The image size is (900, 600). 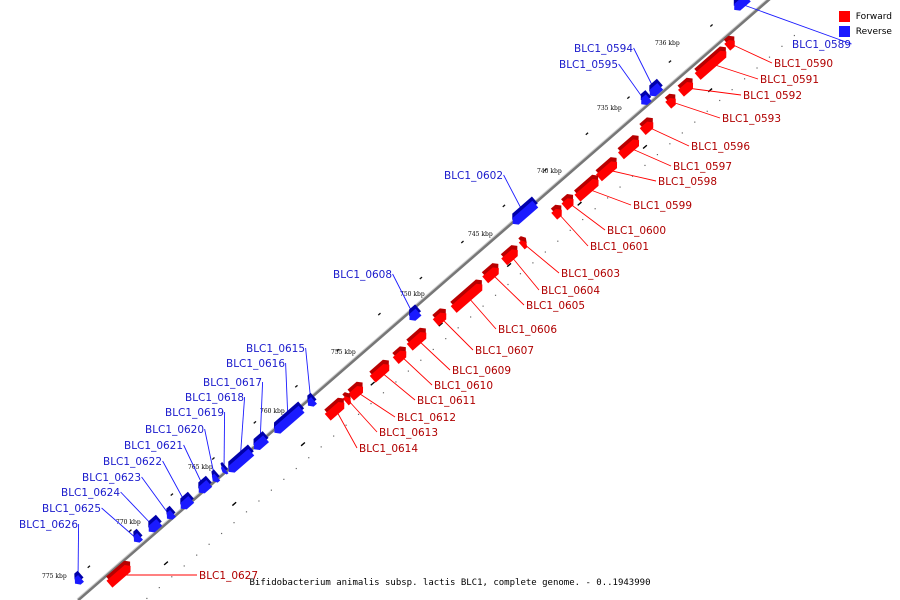 What do you see at coordinates (214, 398) in the screenshot?
I see `gene-label-blc1-0618: BLC1_0618` at bounding box center [214, 398].